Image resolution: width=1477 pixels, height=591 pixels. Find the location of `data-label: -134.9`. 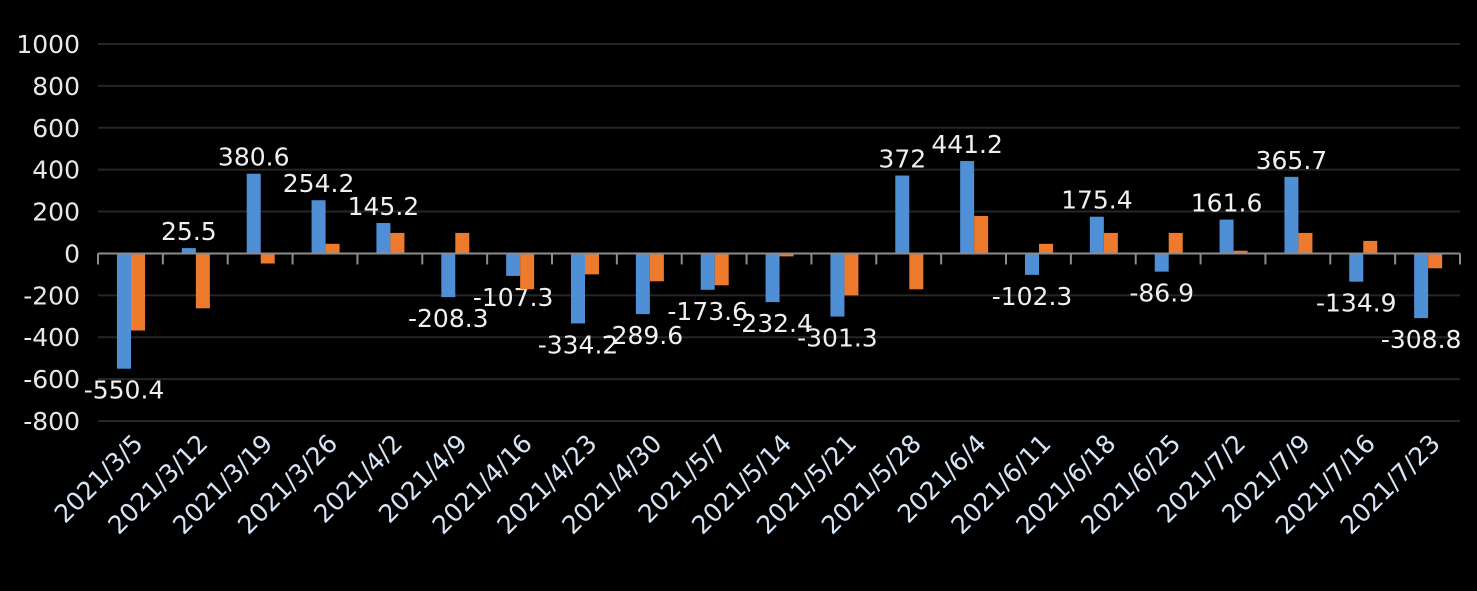

data-label: -134.9 is located at coordinates (1356, 303).